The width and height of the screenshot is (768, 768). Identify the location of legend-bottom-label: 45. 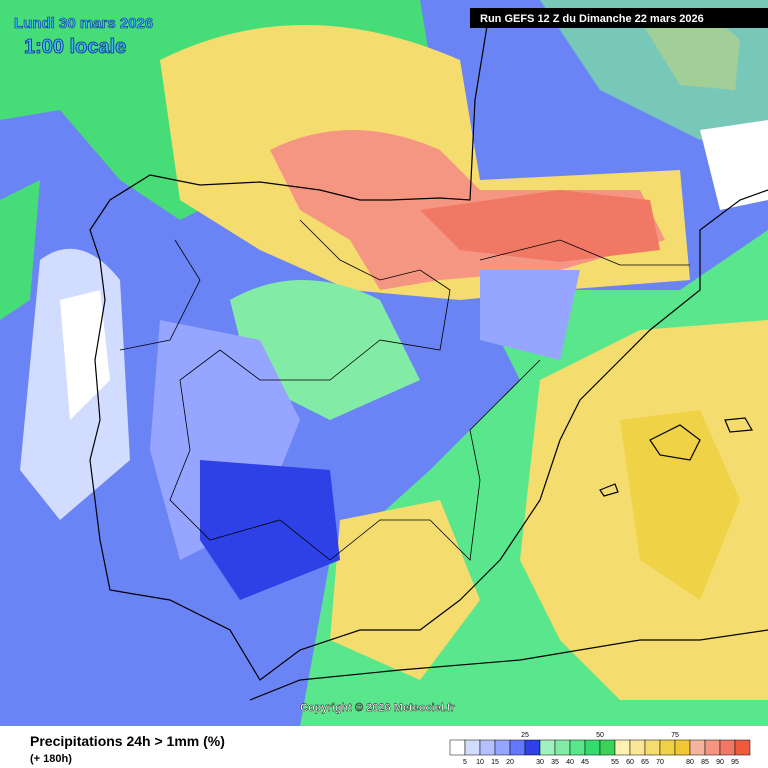
(585, 762).